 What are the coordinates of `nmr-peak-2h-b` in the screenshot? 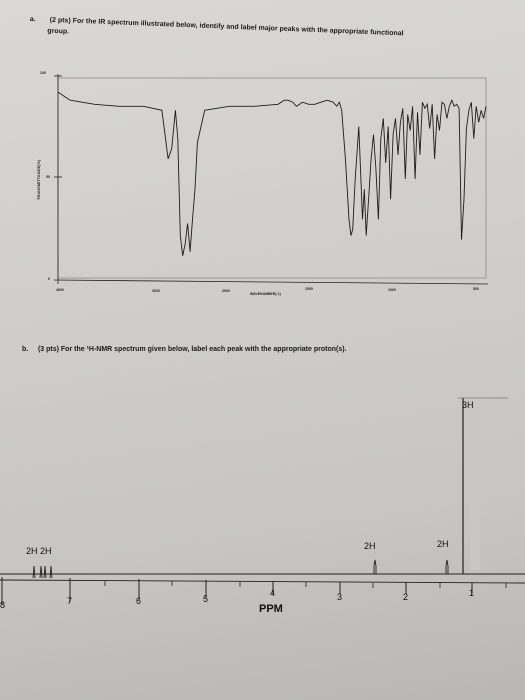 It's located at (447, 566).